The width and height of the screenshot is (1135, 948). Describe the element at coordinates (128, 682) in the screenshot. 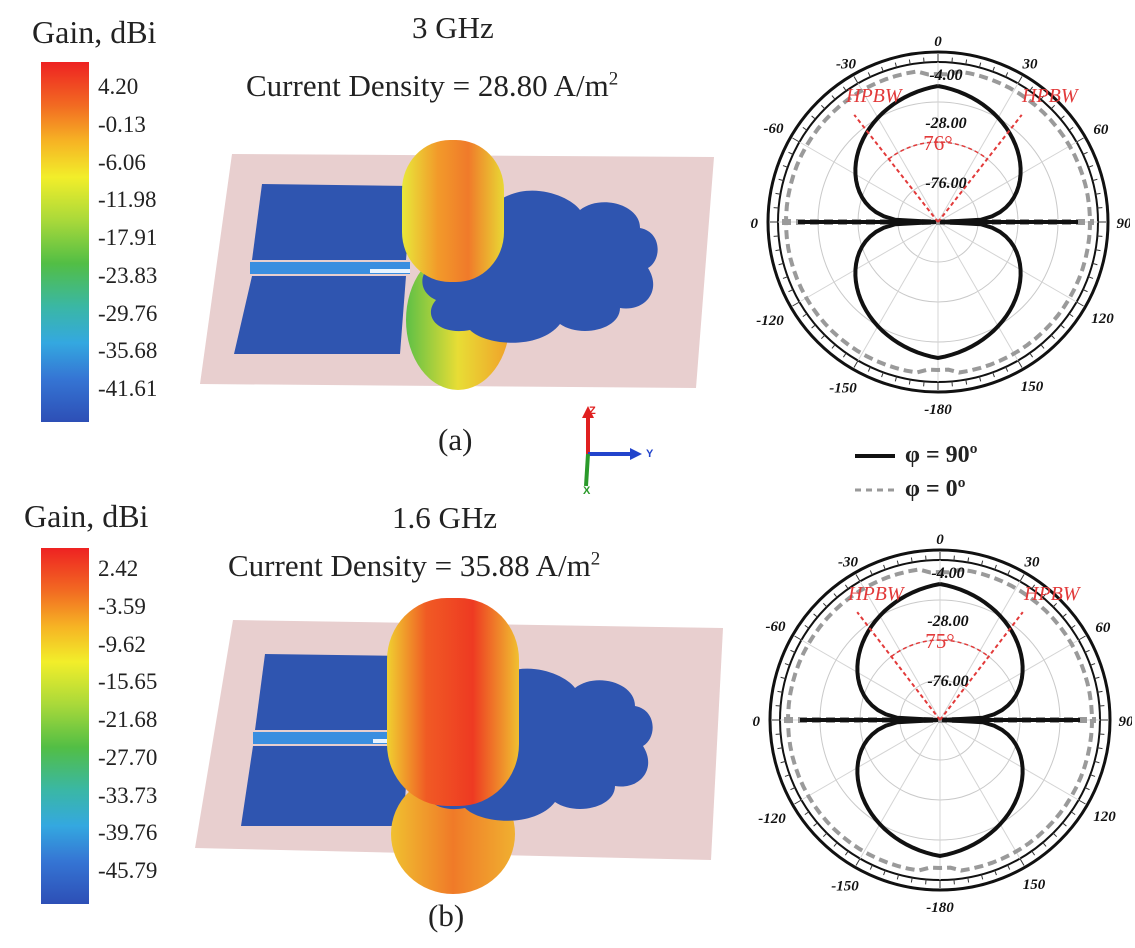

I see `gain-tick-label: -15.65` at that location.